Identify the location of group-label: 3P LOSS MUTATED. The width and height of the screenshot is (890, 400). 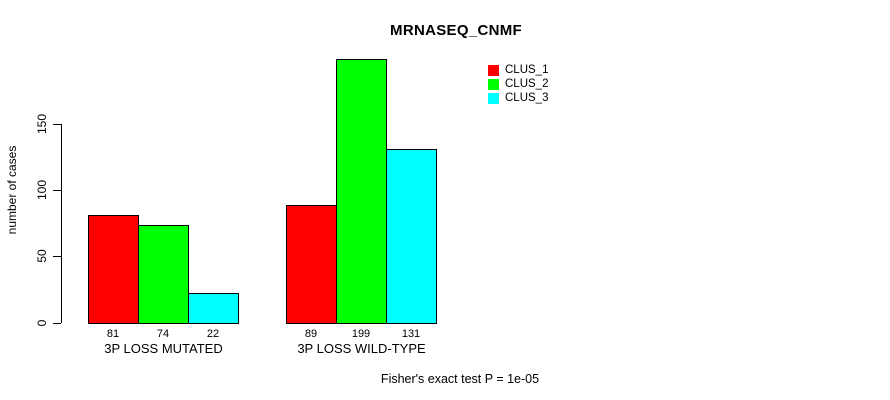
(163, 348).